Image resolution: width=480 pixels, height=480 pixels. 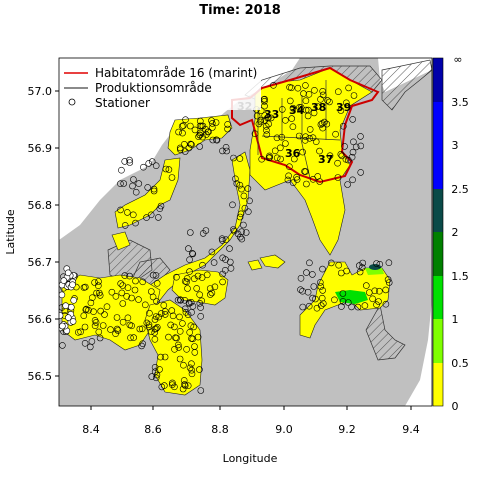 What do you see at coordinates (460, 363) in the screenshot?
I see `colorbar-tick: 0.5` at bounding box center [460, 363].